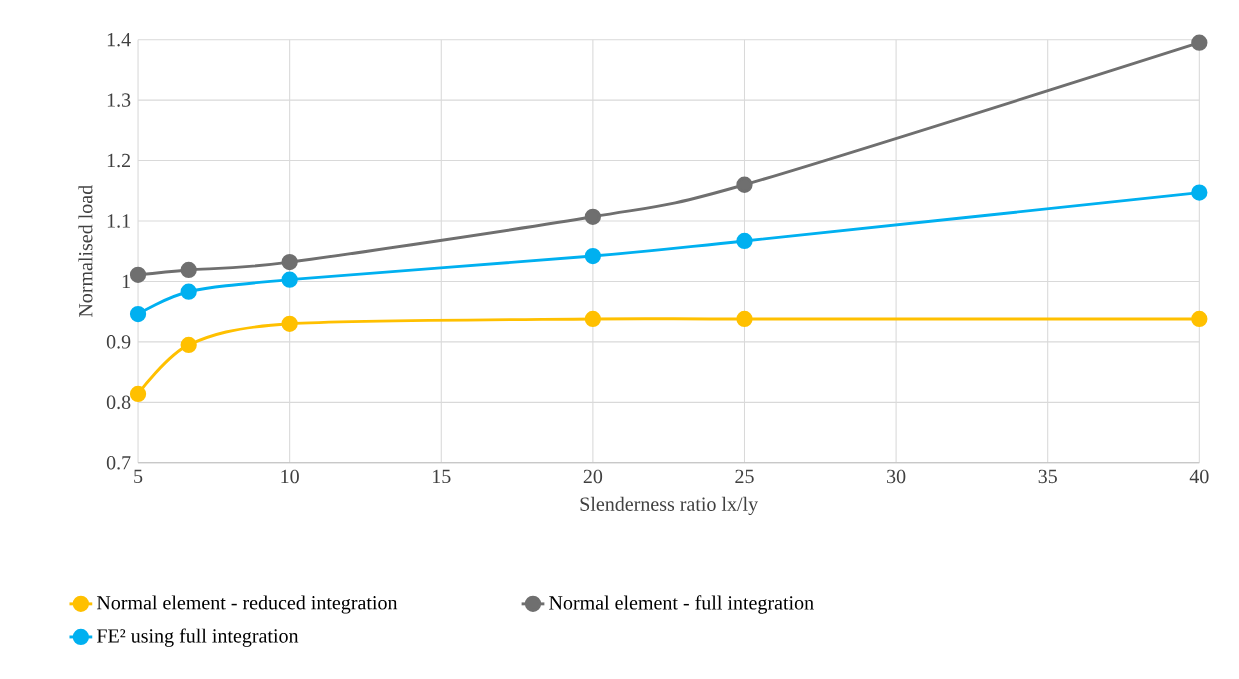 Image resolution: width=1239 pixels, height=679 pixels. I want to click on x-tick-label: 30, so click(896, 476).